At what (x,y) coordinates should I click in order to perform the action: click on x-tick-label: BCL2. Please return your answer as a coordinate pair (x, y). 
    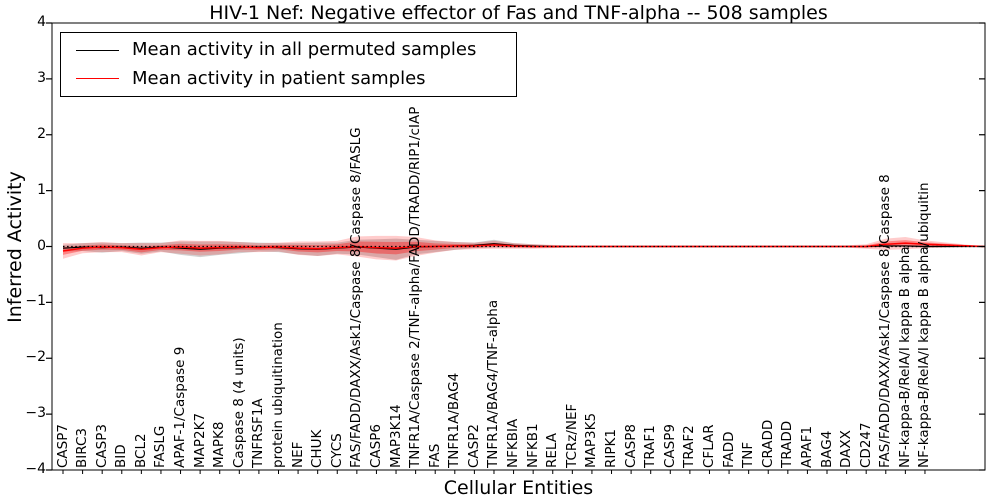
    Looking at the image, I should click on (140, 450).